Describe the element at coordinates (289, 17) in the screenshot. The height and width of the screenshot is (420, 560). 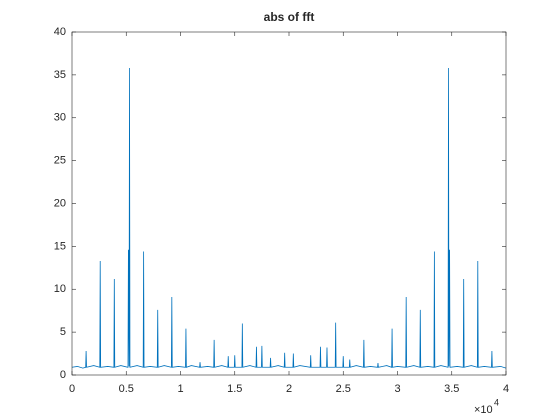
I see `chart-title: abs of fft` at that location.